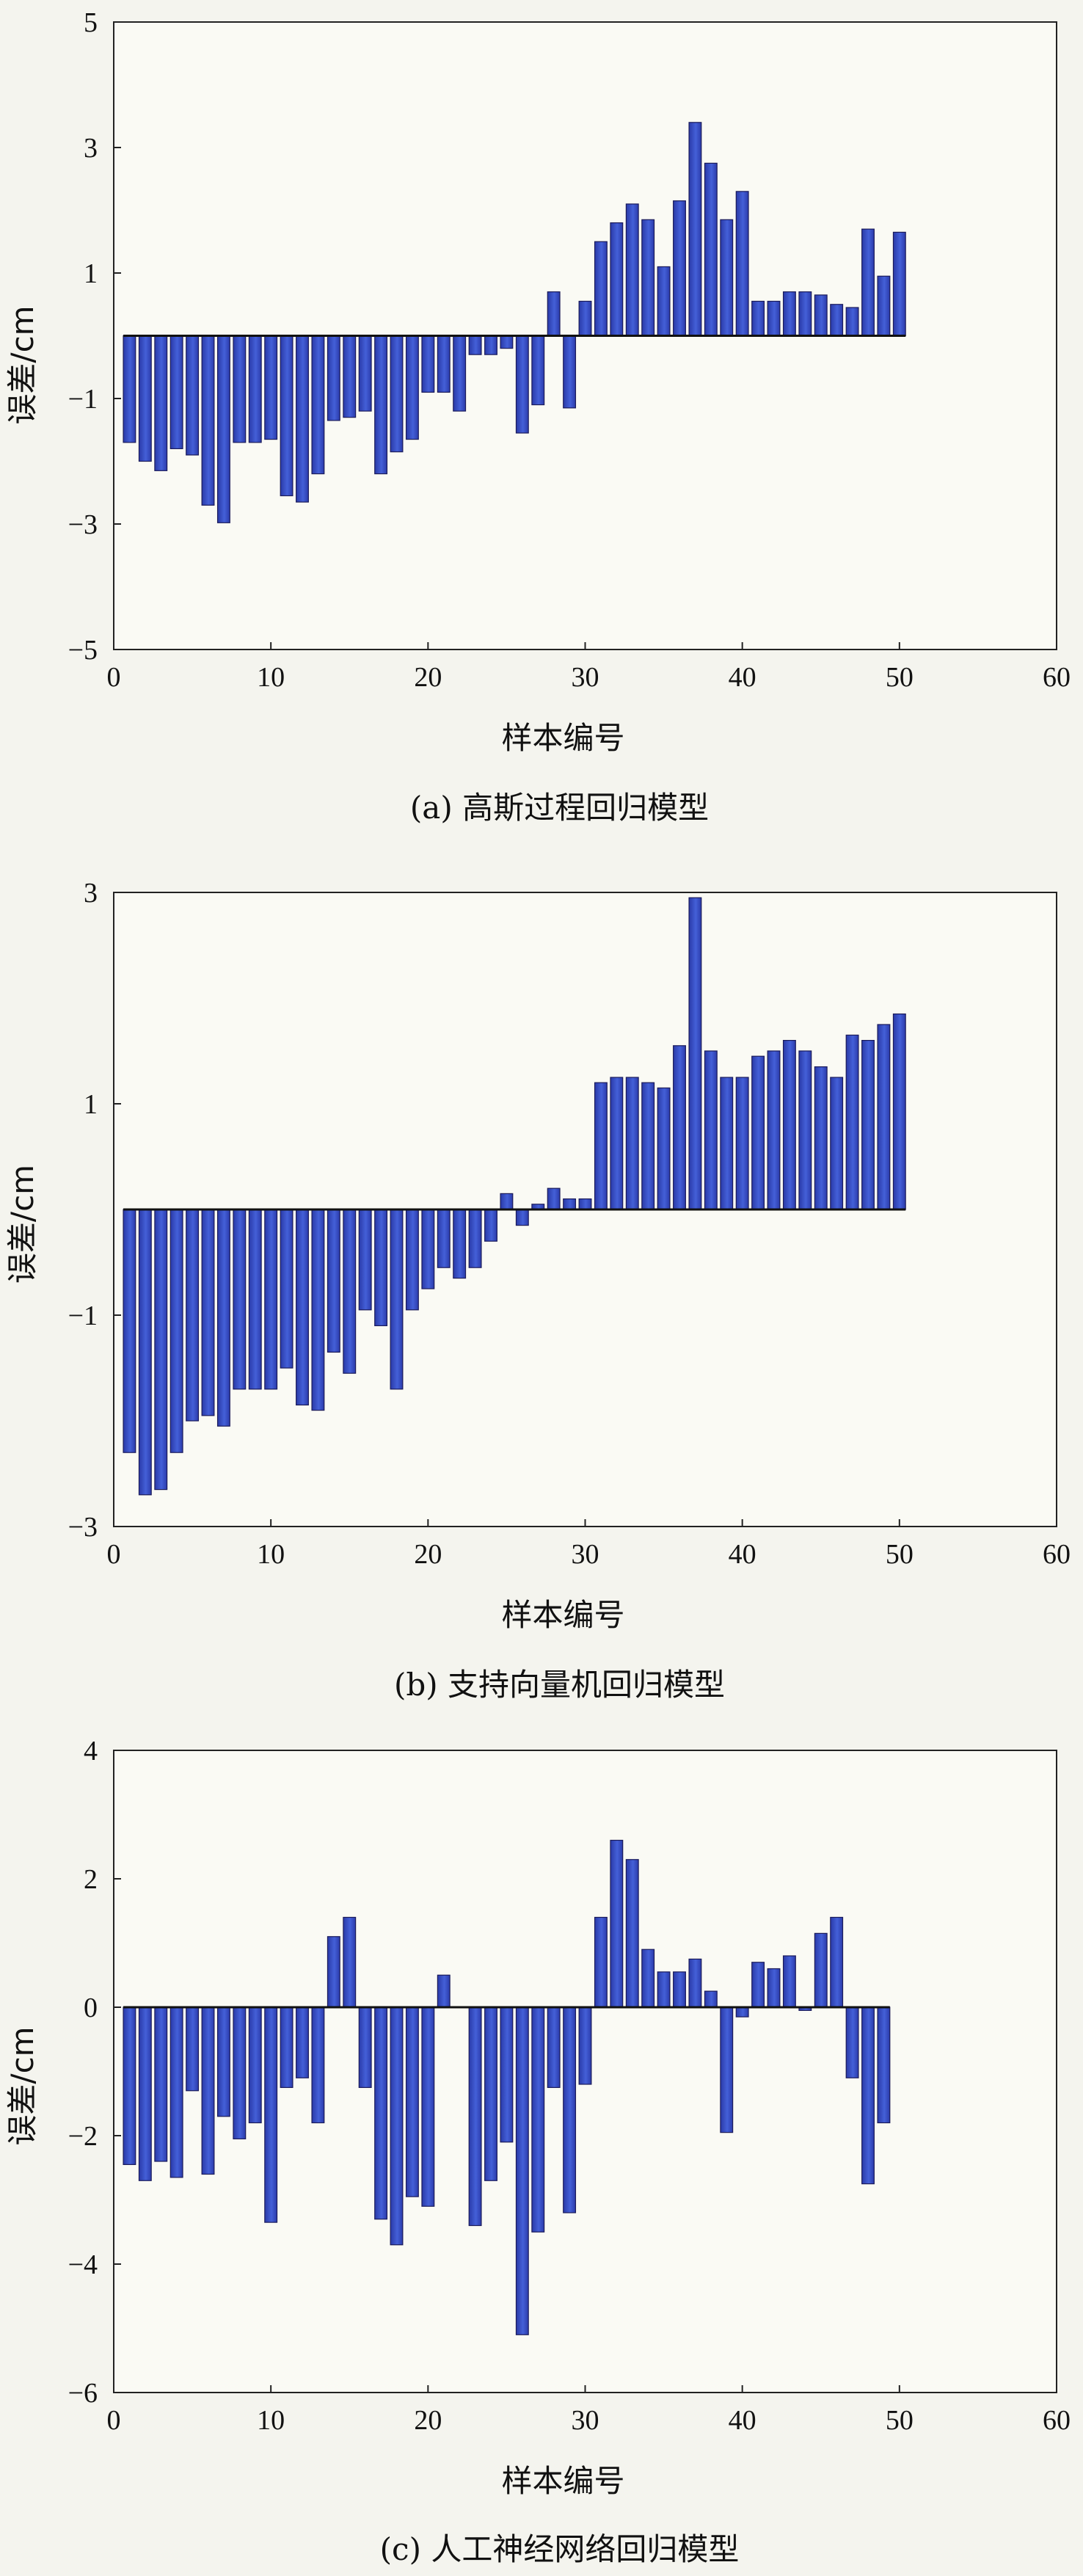  I want to click on chart-c-y-axis-title: 误差/cm, so click(22, 2085).